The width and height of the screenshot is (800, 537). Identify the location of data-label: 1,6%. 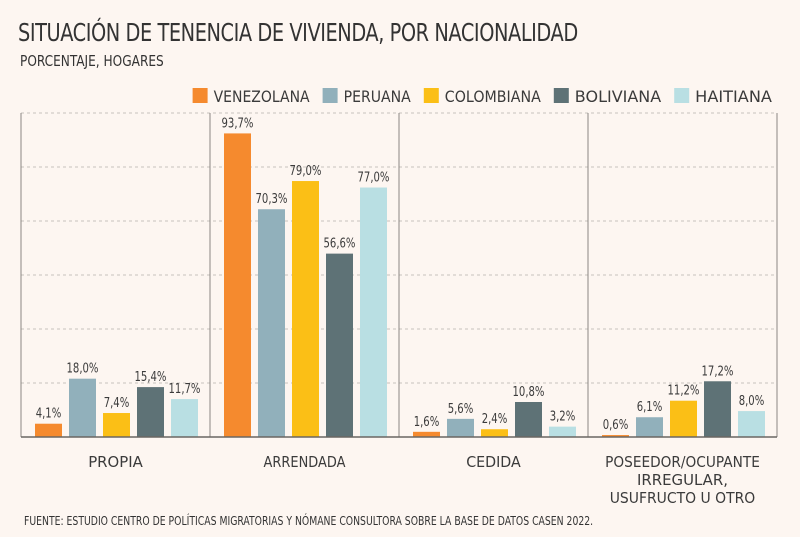
(427, 422).